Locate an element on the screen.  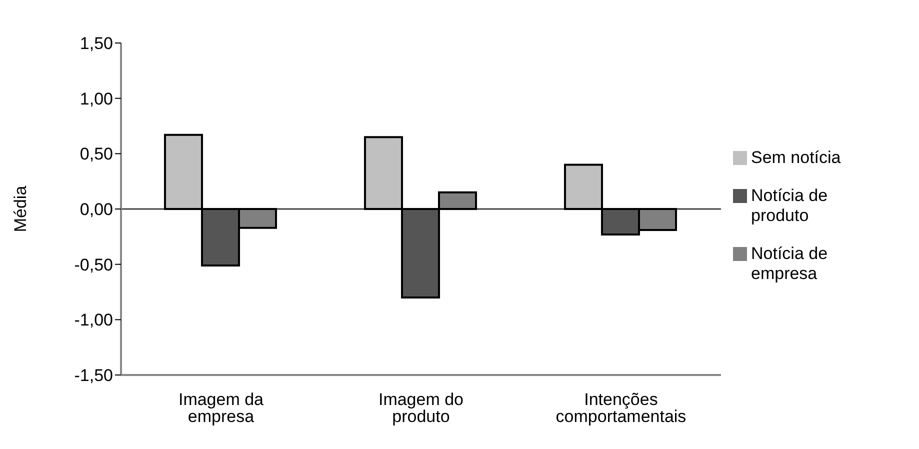
legend-label: Notícia de empresa is located at coordinates (790, 264).